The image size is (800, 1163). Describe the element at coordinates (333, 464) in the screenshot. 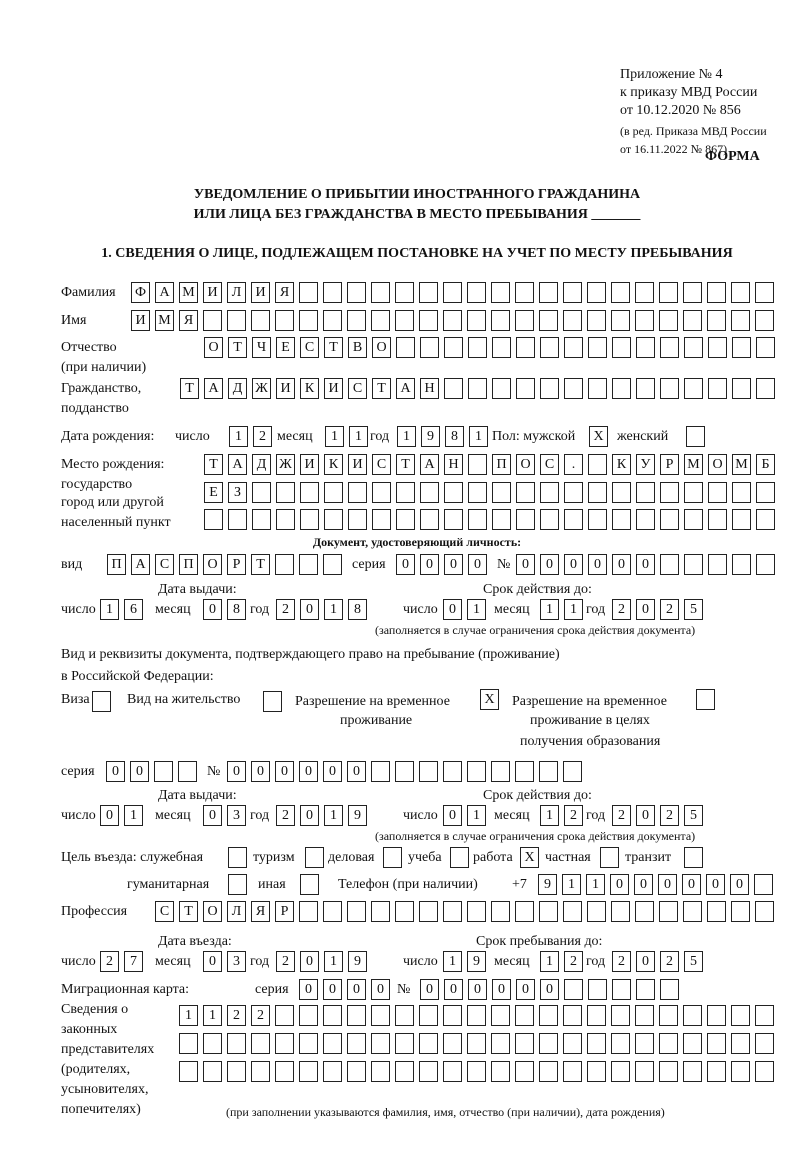

I see `char-cell: К` at that location.